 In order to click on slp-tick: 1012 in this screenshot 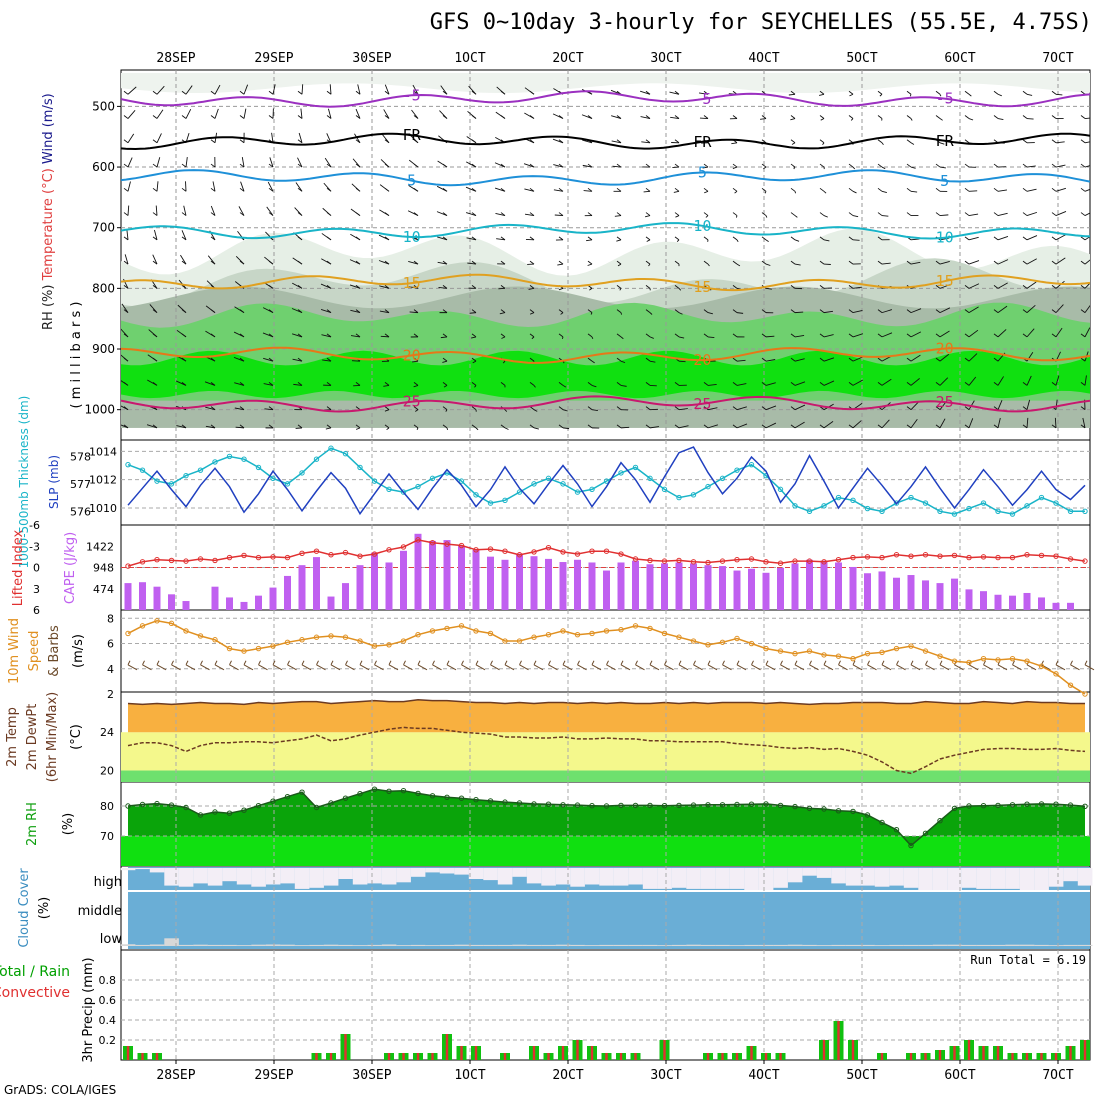, I will do `click(103, 480)`.